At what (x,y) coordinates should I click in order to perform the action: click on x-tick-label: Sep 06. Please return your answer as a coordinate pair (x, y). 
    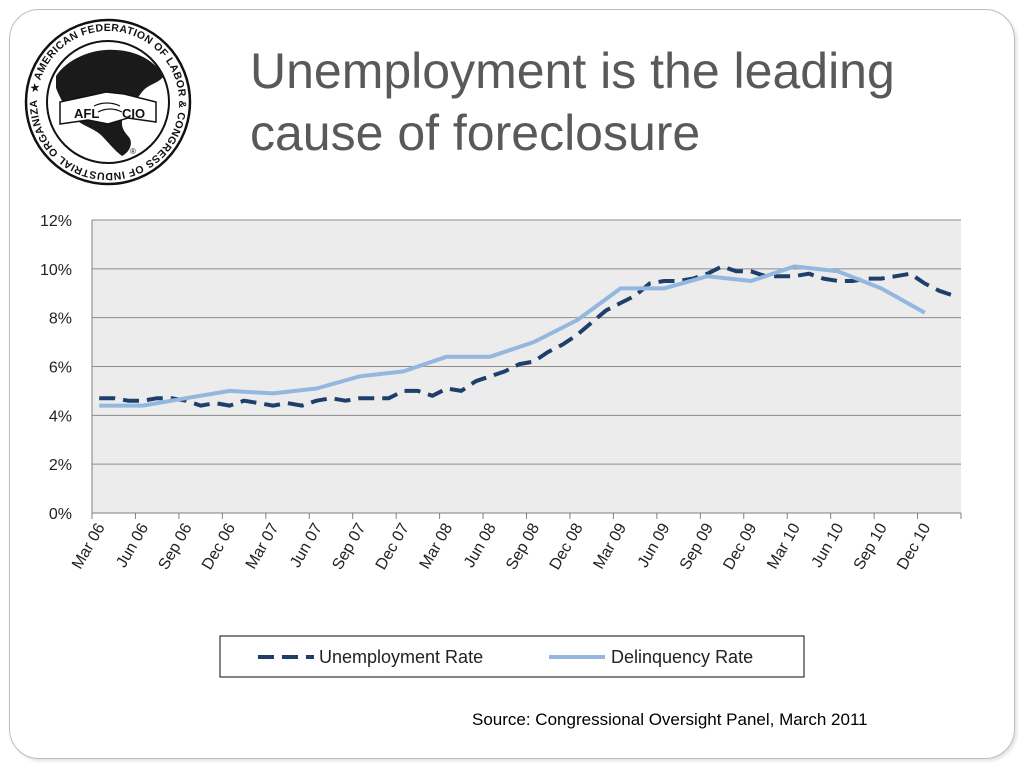
    Looking at the image, I should click on (176, 546).